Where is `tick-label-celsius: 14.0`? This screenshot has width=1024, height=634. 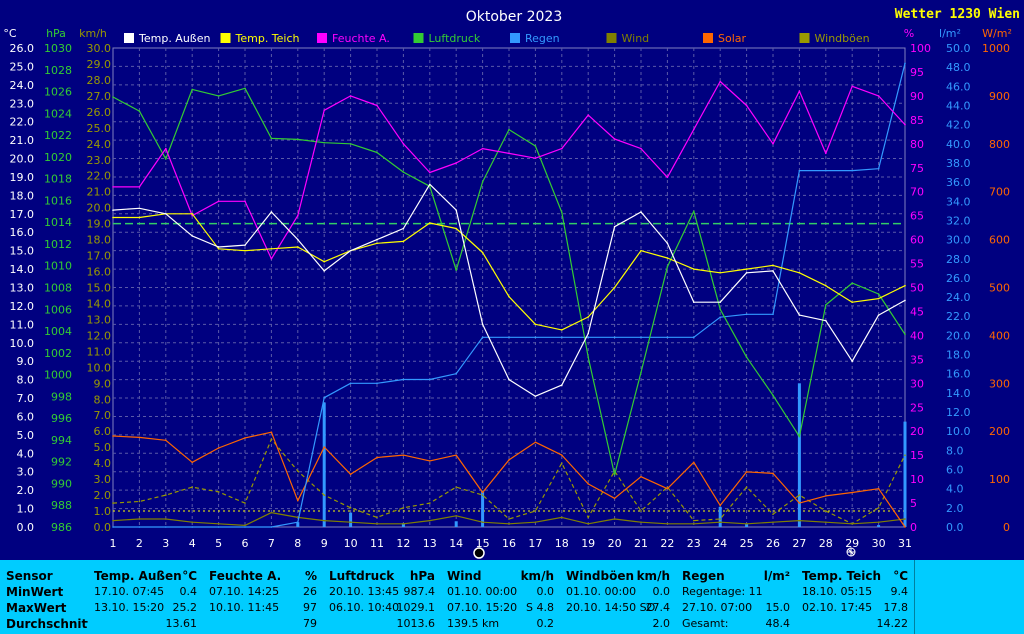
tick-label-celsius: 14.0 is located at coordinates (22, 269).